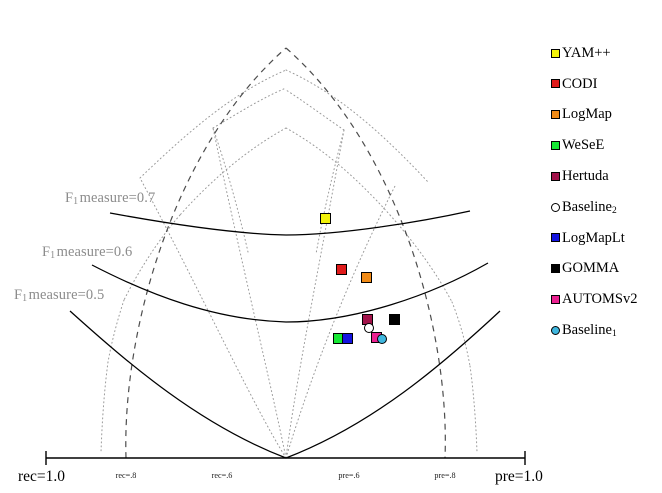 This screenshot has width=662, height=493. I want to click on data-point-yam-, so click(325, 218).